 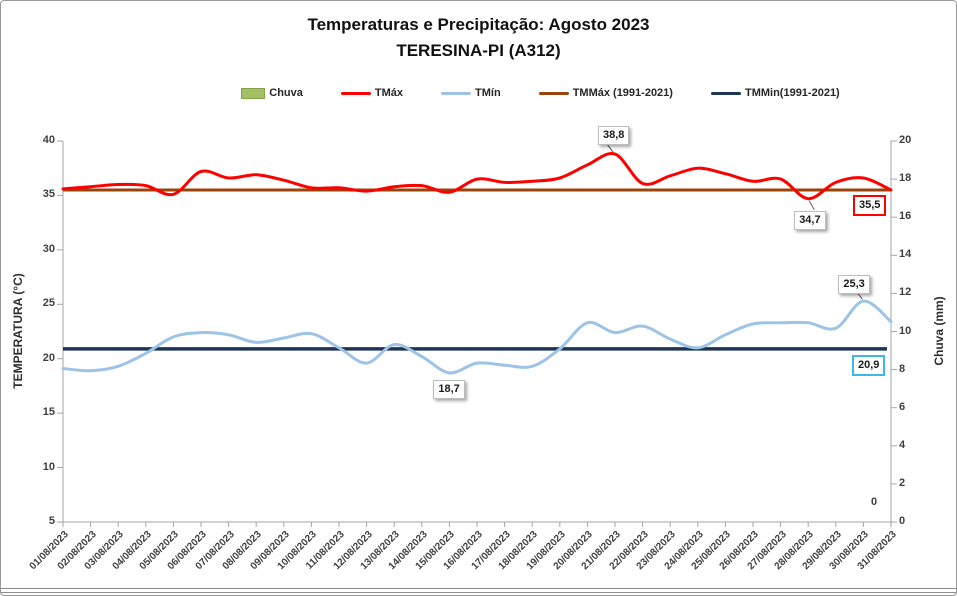 I want to click on legend-item-chuva: Chuva, so click(x=272, y=93).